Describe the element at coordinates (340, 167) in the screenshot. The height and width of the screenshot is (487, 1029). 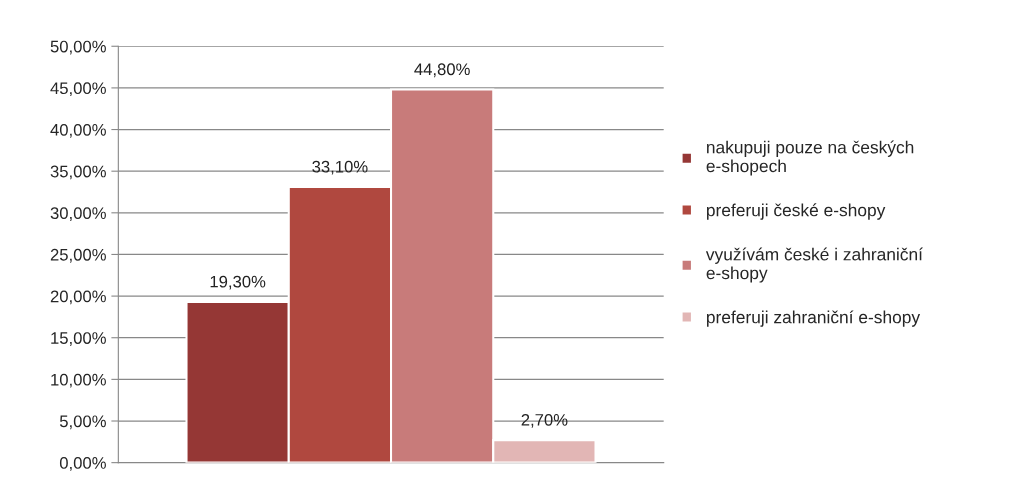
I see `data-label: 33,10%` at that location.